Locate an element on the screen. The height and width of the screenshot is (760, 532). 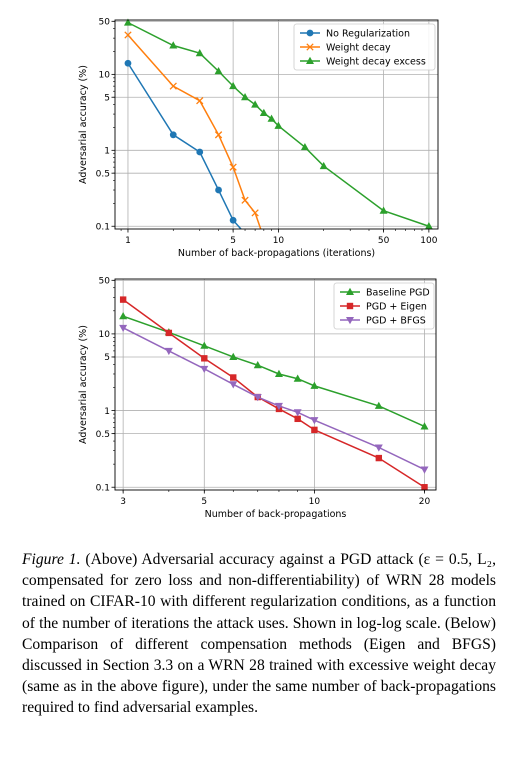
x-axis-label: Number of back-propagations (iterations) is located at coordinates (276, 253).